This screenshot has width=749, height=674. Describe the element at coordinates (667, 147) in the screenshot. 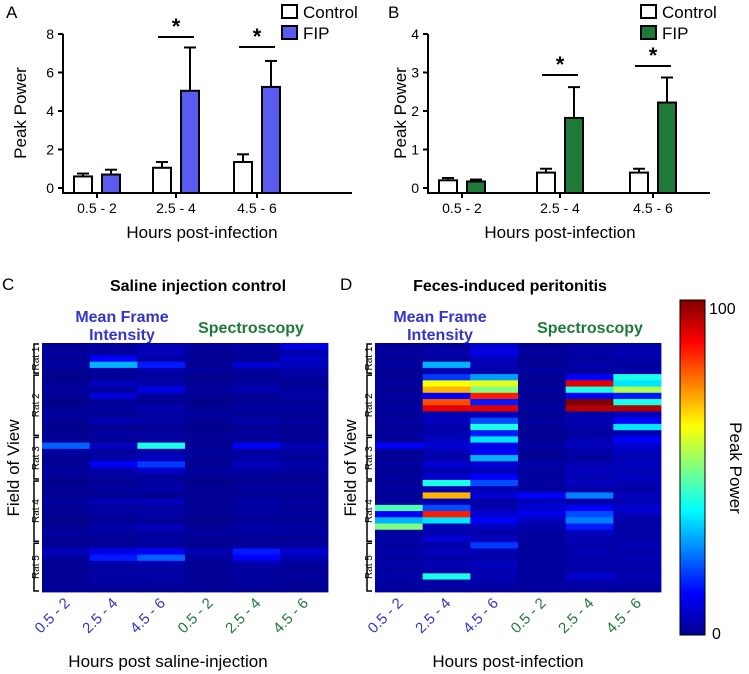

I see `chart-b-bar-fip` at that location.